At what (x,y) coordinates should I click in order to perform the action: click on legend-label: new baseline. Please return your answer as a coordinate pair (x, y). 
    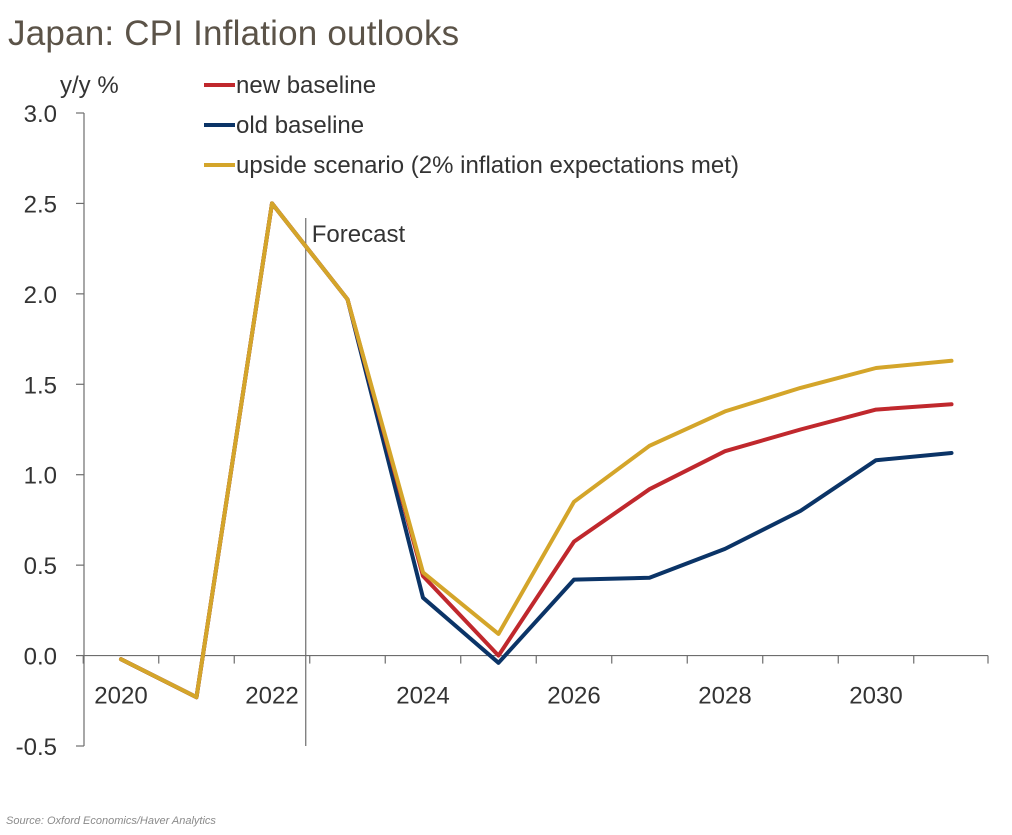
    Looking at the image, I should click on (306, 85).